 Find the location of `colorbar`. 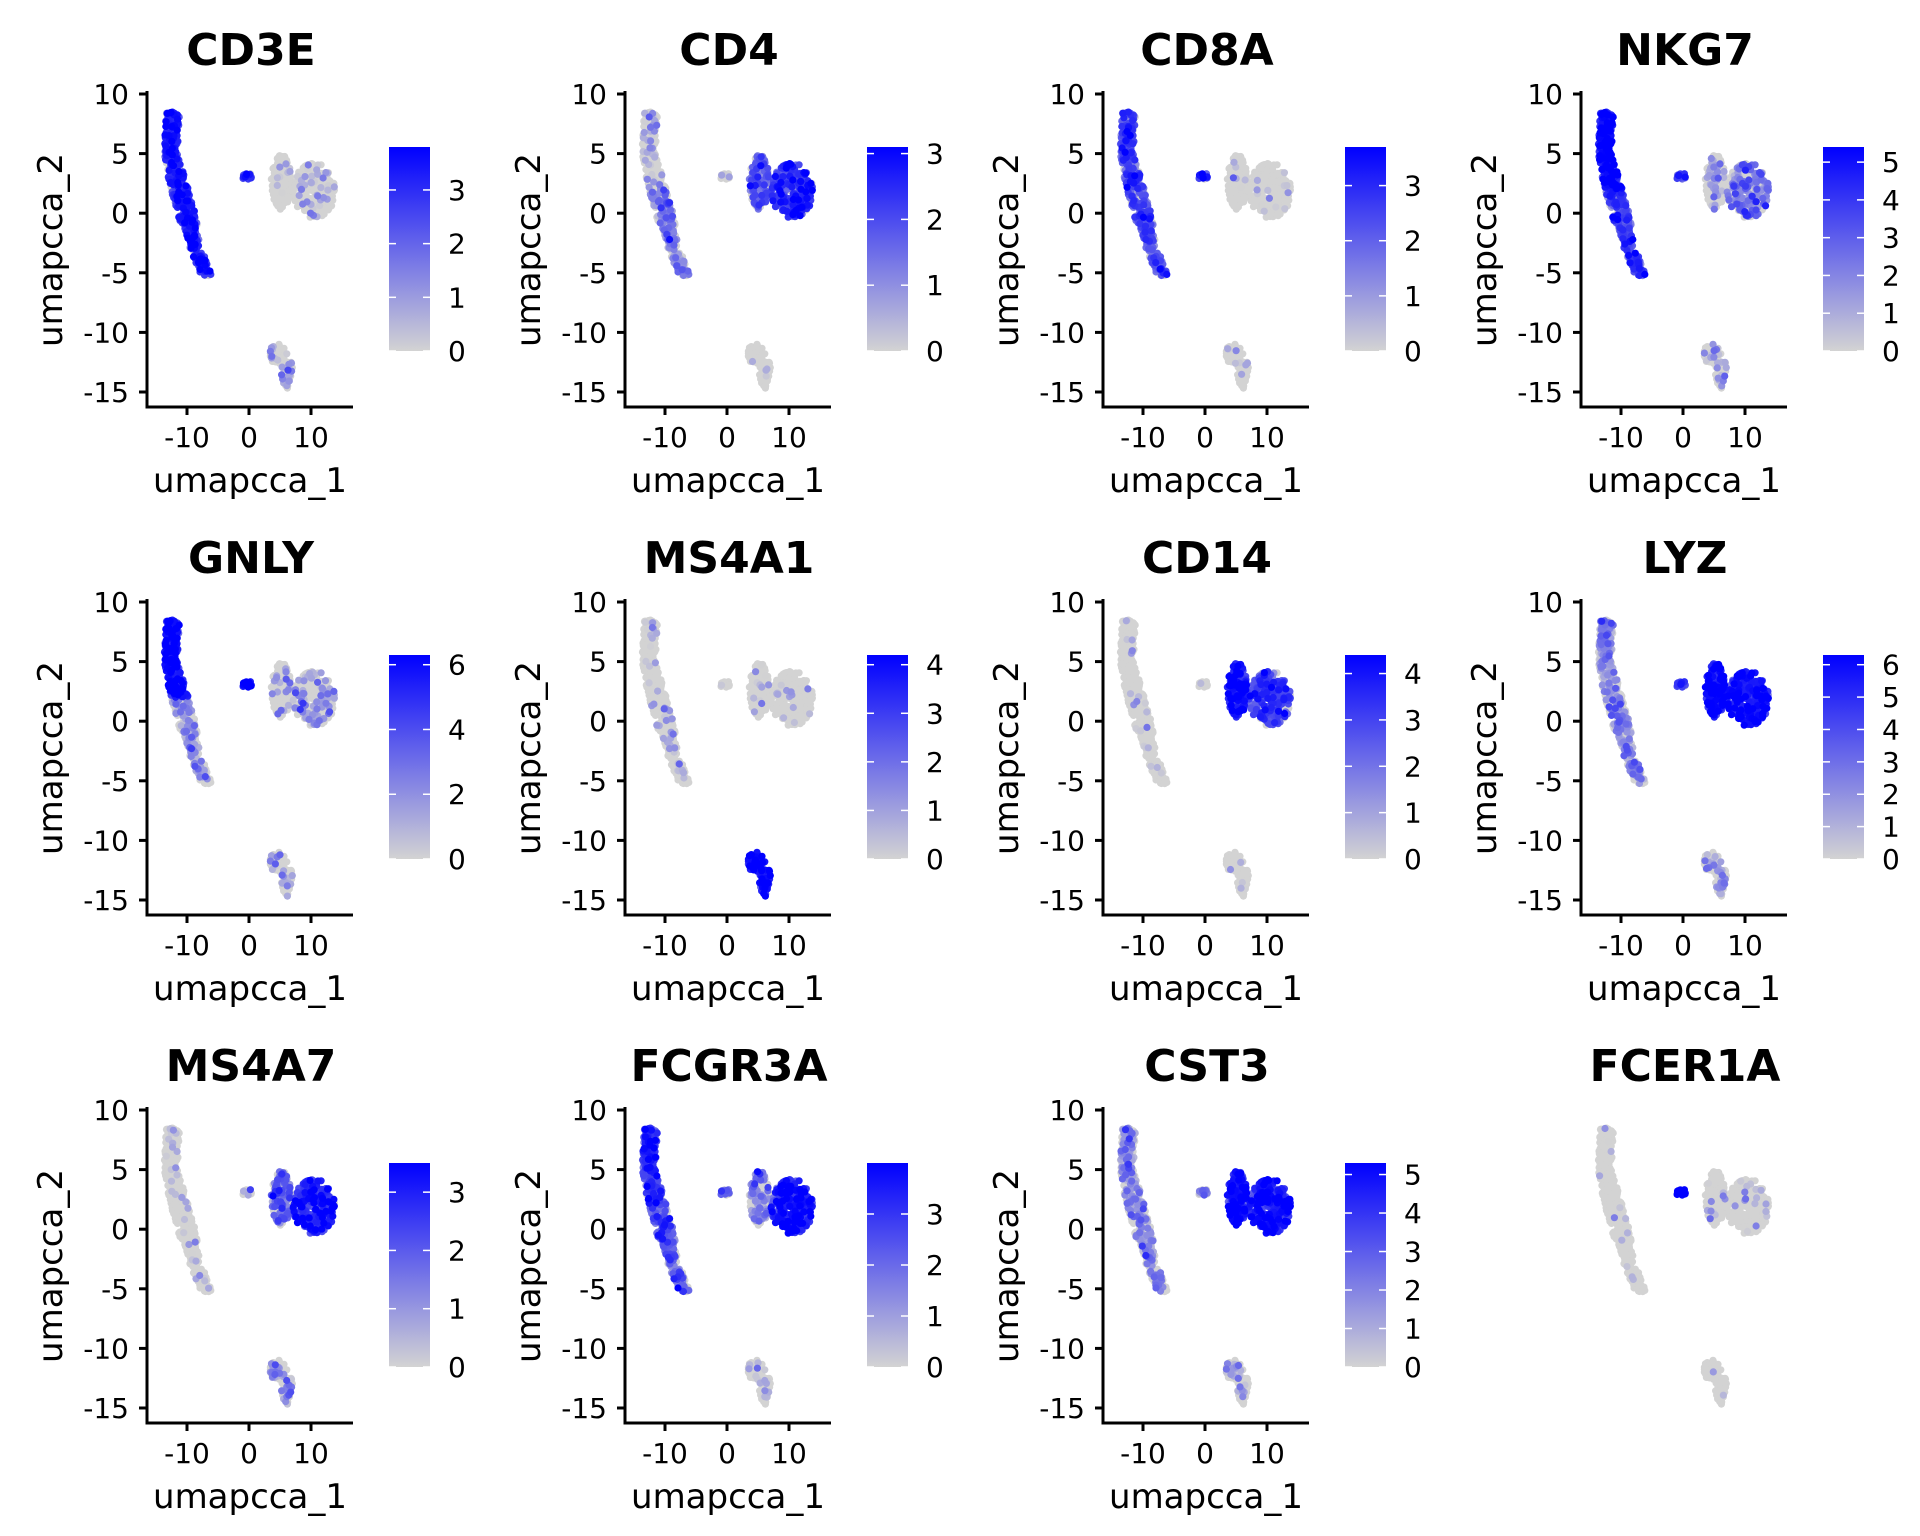

colorbar is located at coordinates (887, 249).